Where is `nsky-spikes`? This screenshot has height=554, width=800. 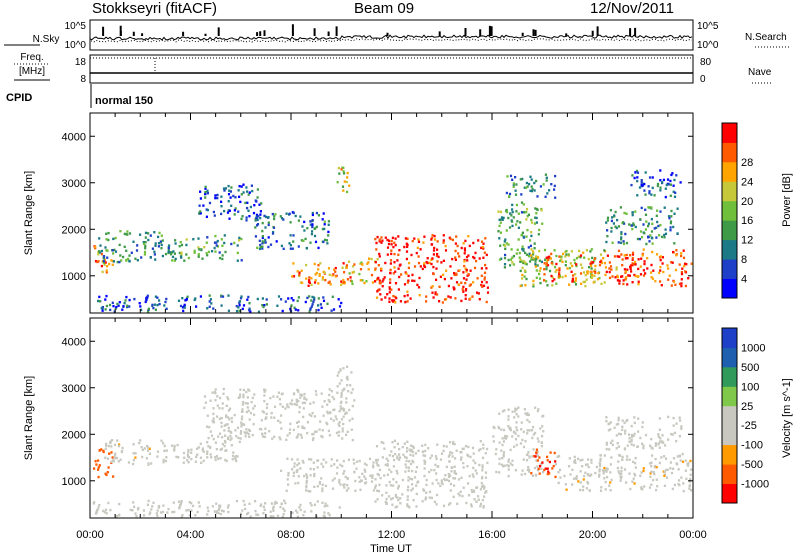 nsky-spikes is located at coordinates (369, 30).